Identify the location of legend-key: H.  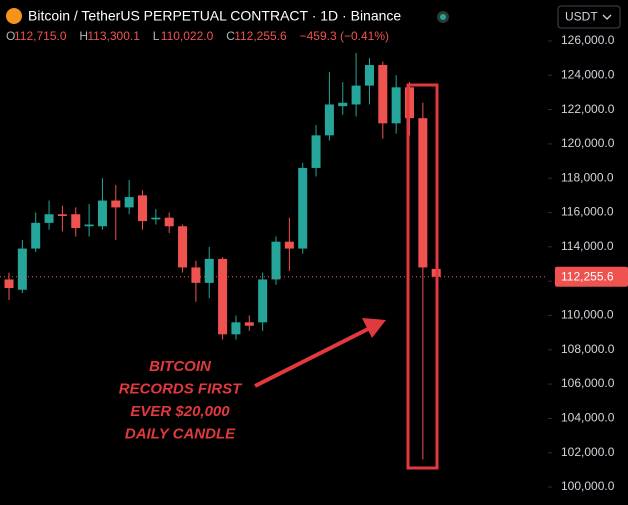
(83, 36).